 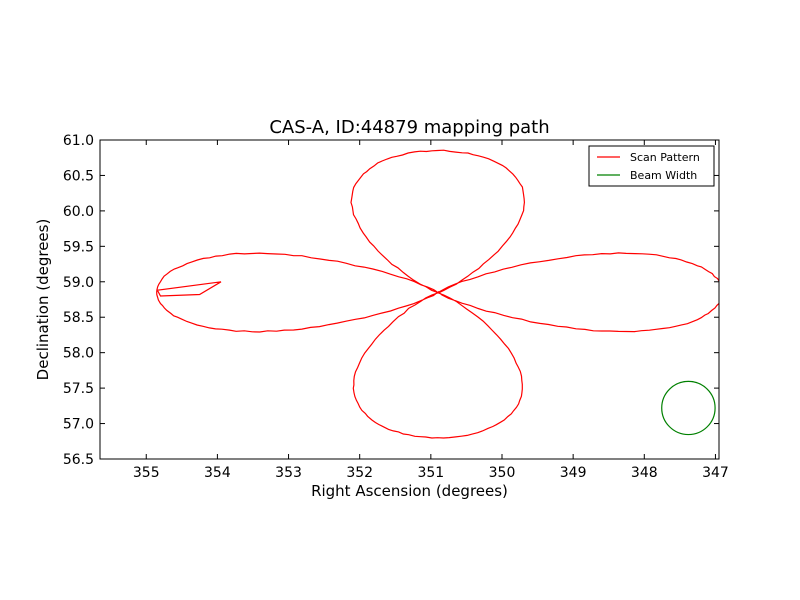 What do you see at coordinates (288, 473) in the screenshot?
I see `x-tick-label: 353` at bounding box center [288, 473].